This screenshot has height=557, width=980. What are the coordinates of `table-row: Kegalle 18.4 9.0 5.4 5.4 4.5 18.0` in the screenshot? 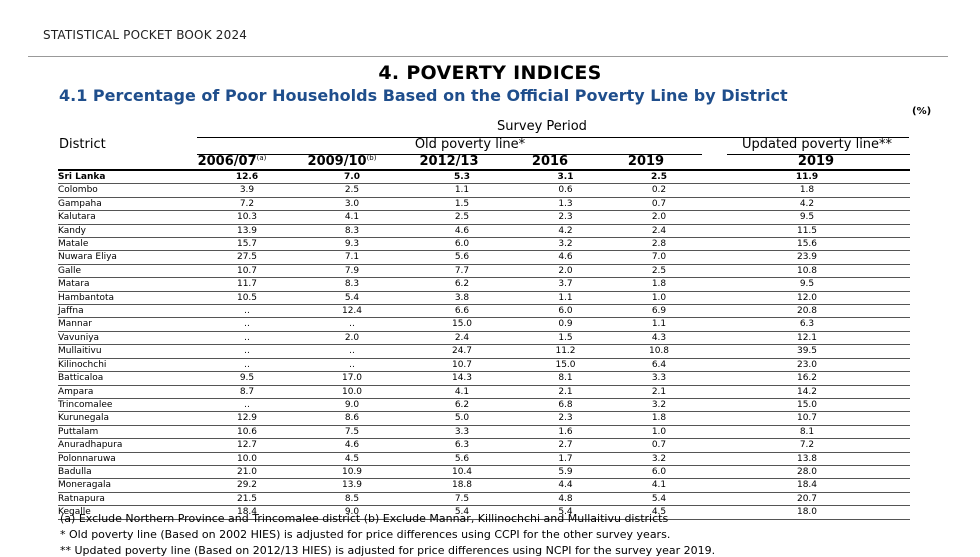 It's located at (484, 512).